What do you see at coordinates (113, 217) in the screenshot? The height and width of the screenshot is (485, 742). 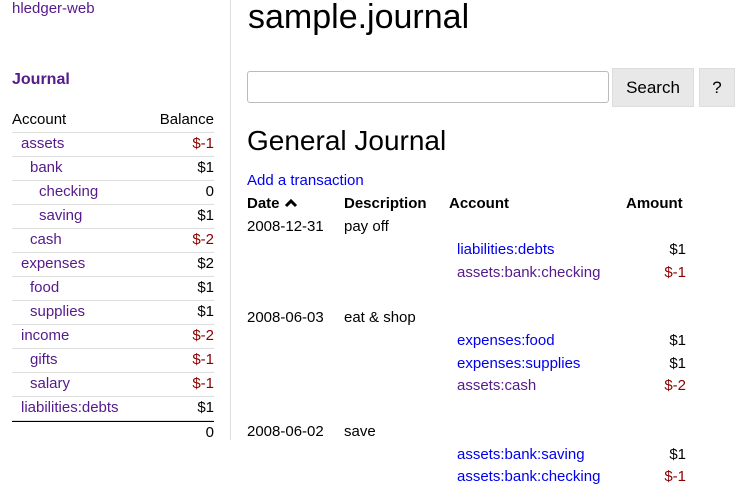 I see `account-row: saving $1` at bounding box center [113, 217].